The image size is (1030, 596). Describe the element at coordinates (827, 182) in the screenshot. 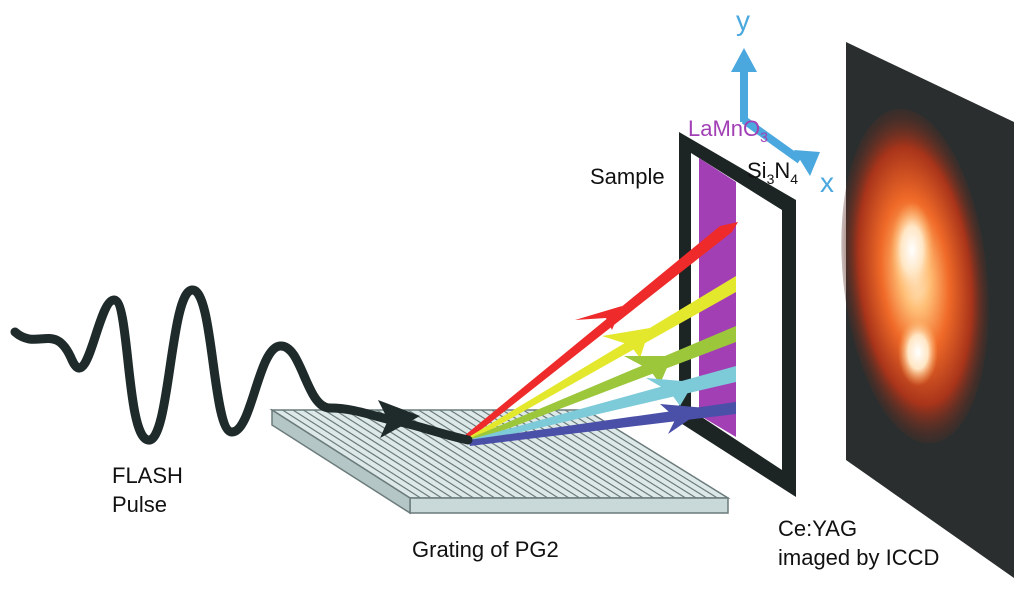

I see `axis-x-label: x` at that location.